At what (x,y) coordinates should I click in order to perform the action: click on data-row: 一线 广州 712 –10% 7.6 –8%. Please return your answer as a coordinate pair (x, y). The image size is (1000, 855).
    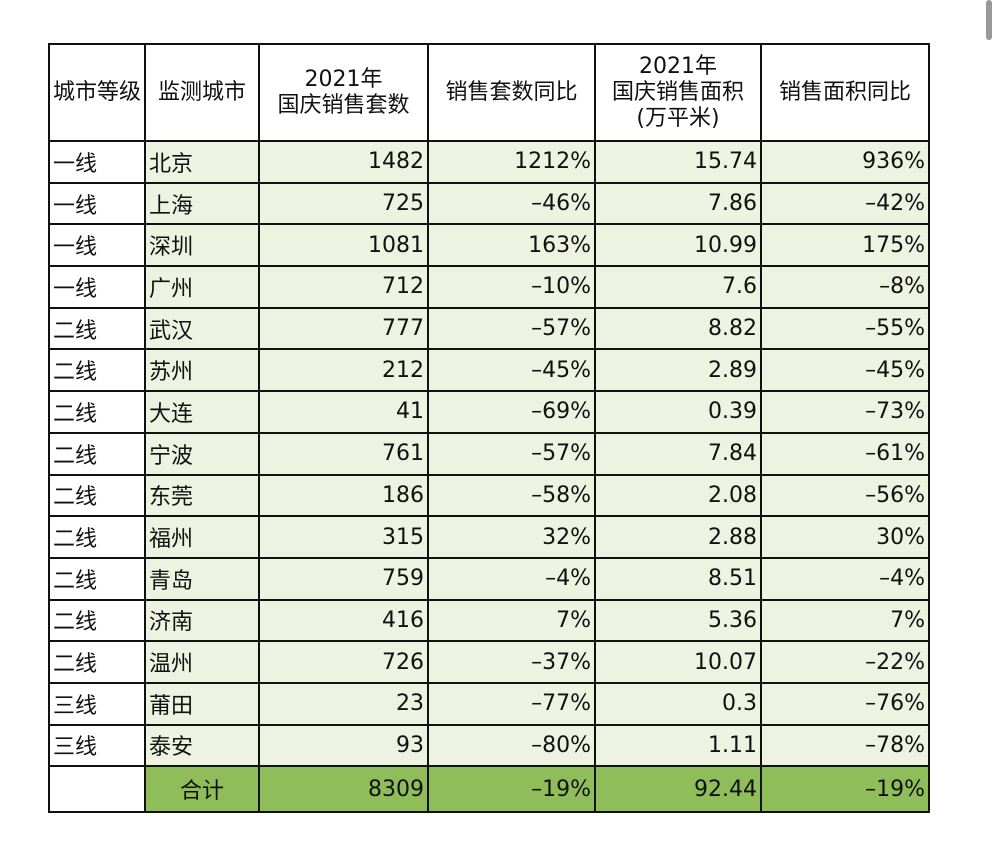
    Looking at the image, I should click on (489, 287).